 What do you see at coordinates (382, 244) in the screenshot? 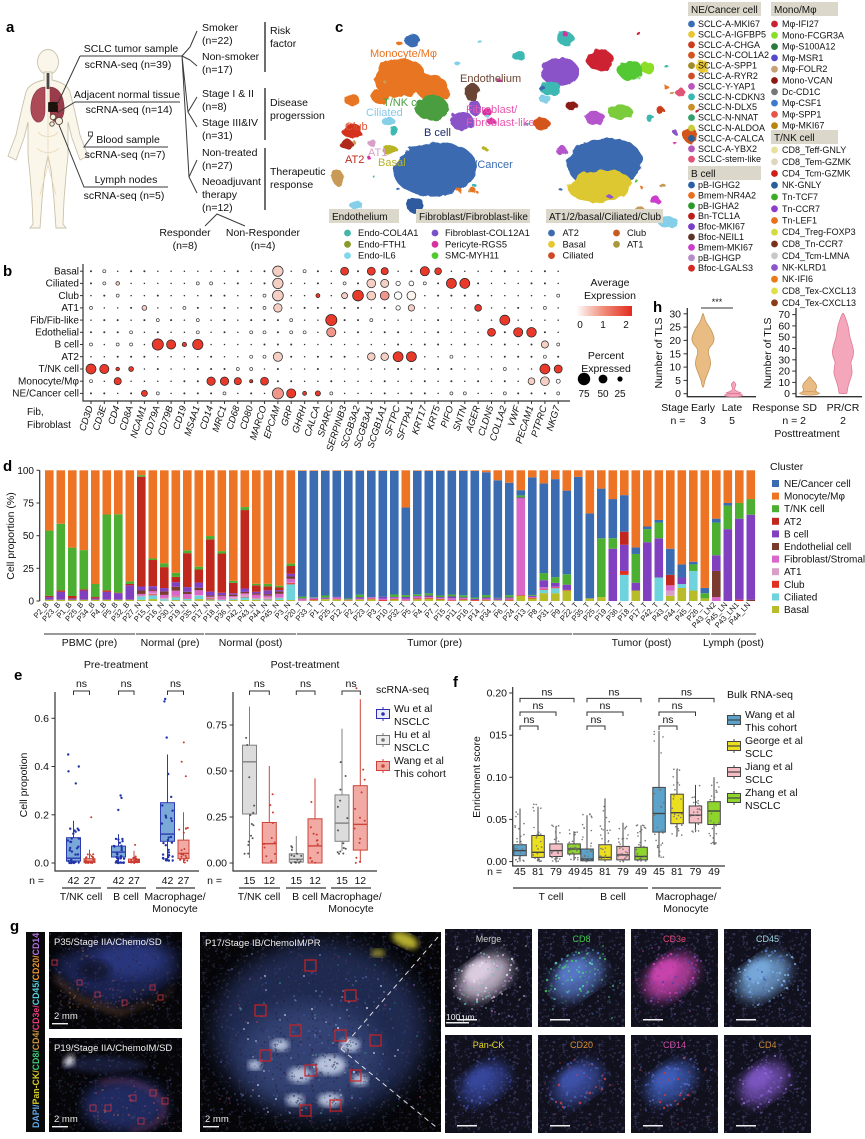
I see `svg-text: Endo-FTH1` at bounding box center [382, 244].